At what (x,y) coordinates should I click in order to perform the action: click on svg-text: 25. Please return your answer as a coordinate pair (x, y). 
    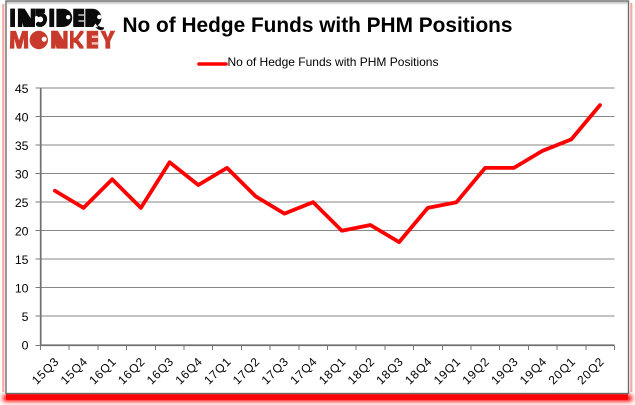
    Looking at the image, I should click on (22, 203).